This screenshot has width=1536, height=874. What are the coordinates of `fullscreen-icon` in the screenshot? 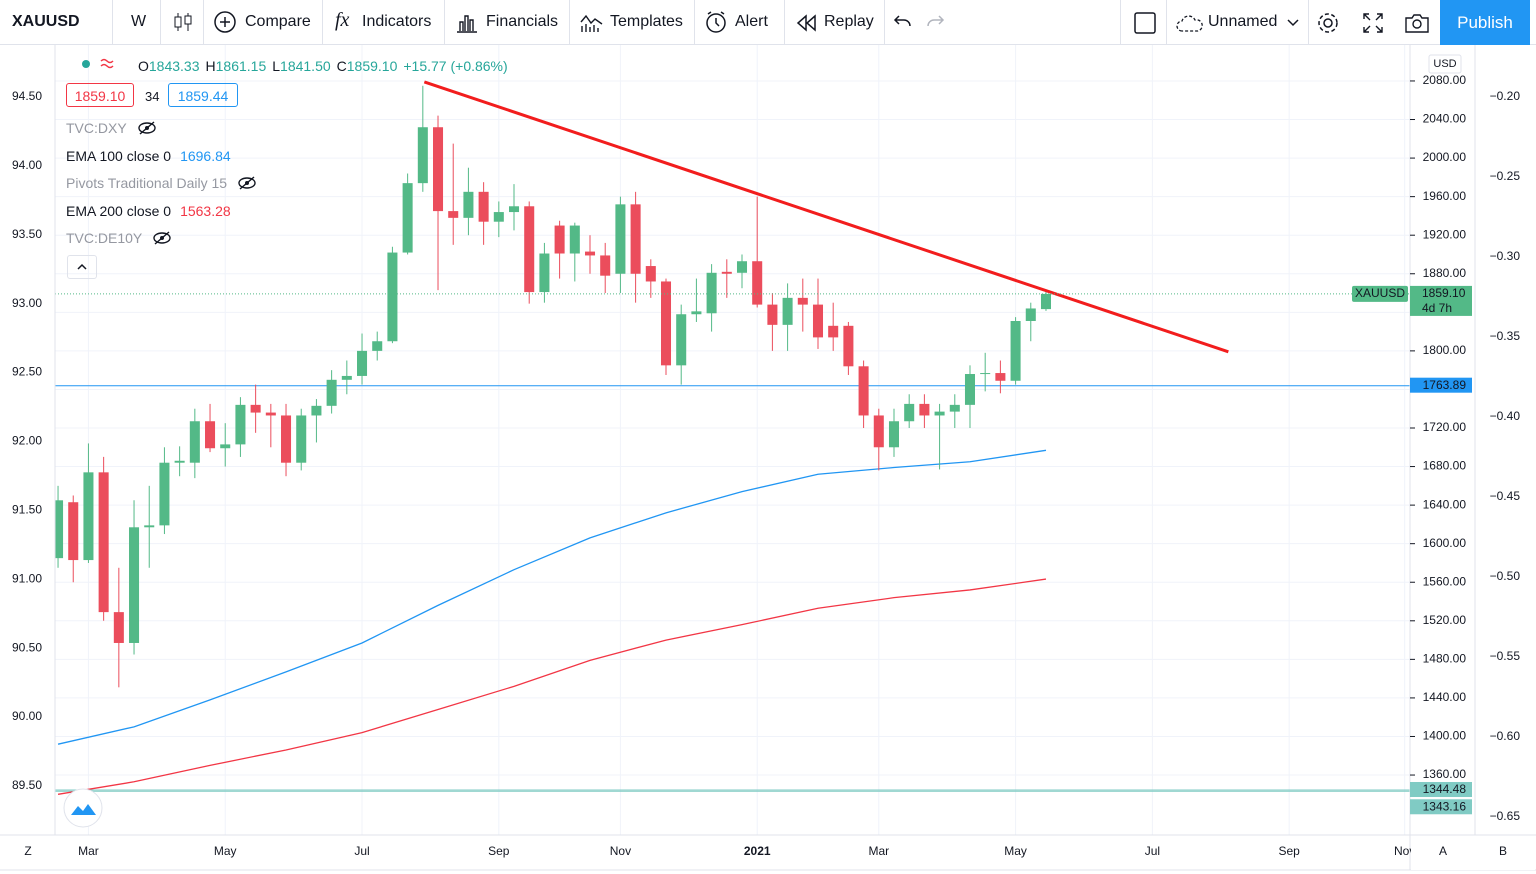 It's located at (1373, 23).